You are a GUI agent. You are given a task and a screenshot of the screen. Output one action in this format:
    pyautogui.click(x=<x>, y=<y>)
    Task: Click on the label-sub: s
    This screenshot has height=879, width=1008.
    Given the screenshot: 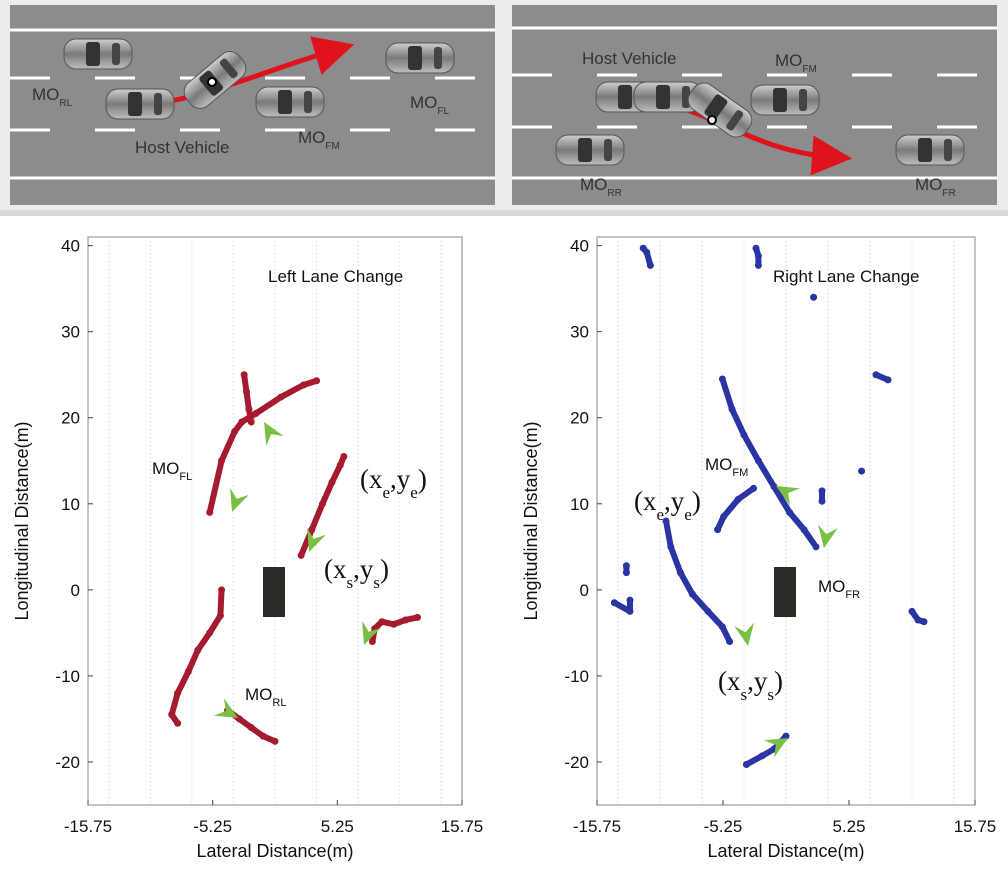 What is the action you would take?
    pyautogui.click(x=744, y=694)
    